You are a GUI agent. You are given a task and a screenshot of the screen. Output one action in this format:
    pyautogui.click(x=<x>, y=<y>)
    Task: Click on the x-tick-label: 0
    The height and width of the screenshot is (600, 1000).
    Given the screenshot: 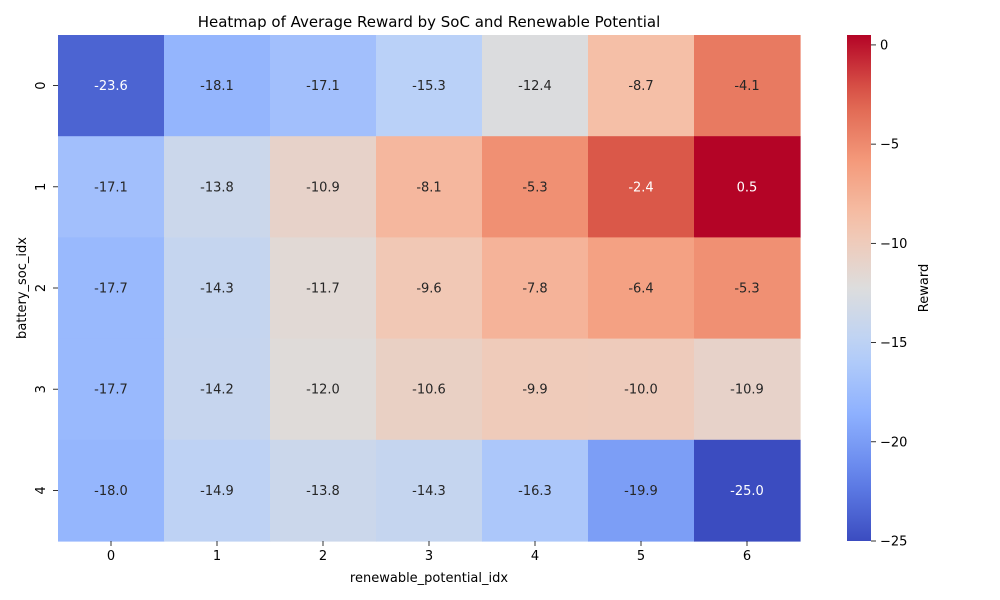 What is the action you would take?
    pyautogui.click(x=111, y=556)
    